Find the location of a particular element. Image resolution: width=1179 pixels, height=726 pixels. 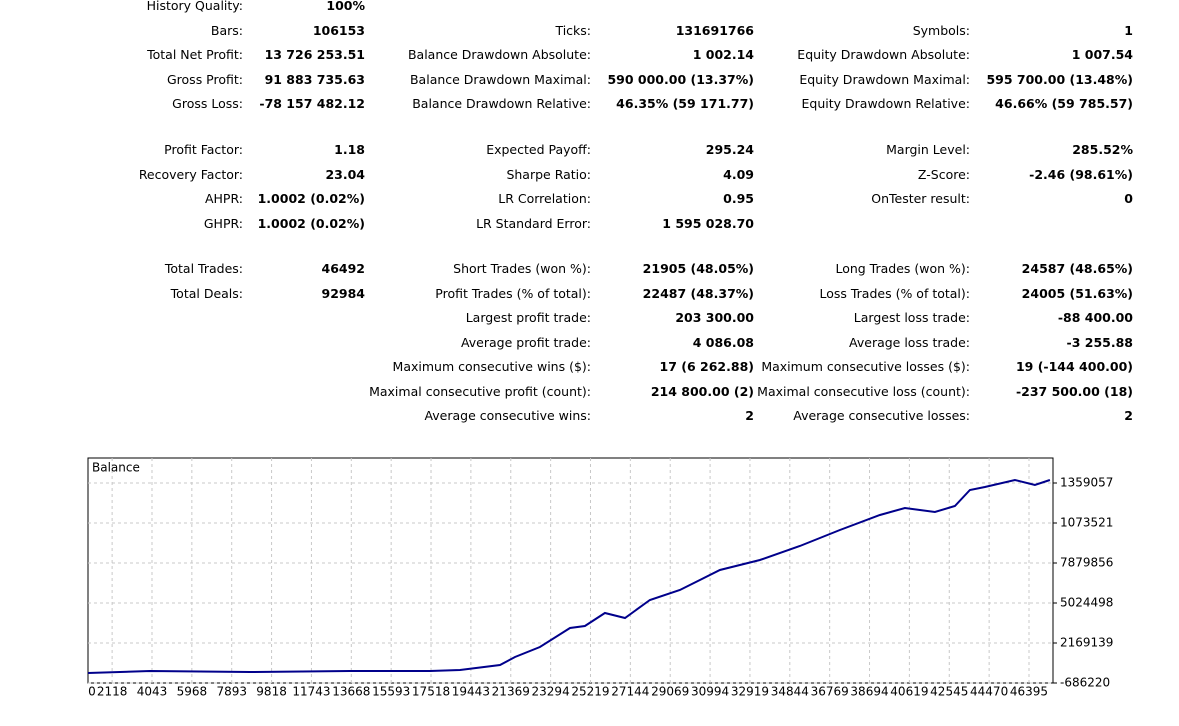

stat-label: OnTester result: is located at coordinates (920, 198).